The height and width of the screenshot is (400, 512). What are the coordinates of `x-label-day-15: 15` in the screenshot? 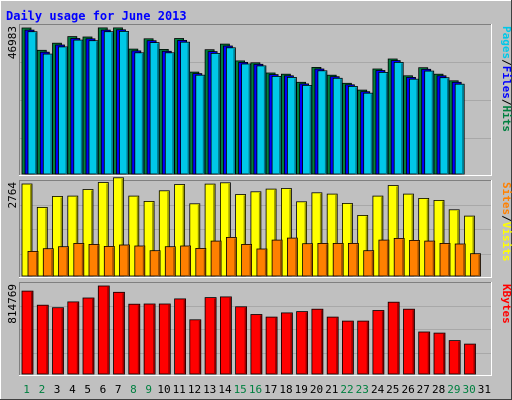 It's located at (240, 389).